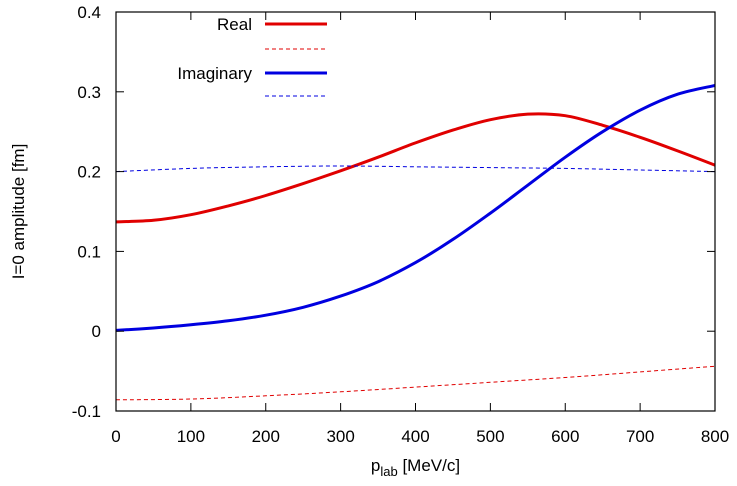 Image resolution: width=737 pixels, height=486 pixels. What do you see at coordinates (234, 24) in the screenshot?
I see `legend-label: Real` at bounding box center [234, 24].